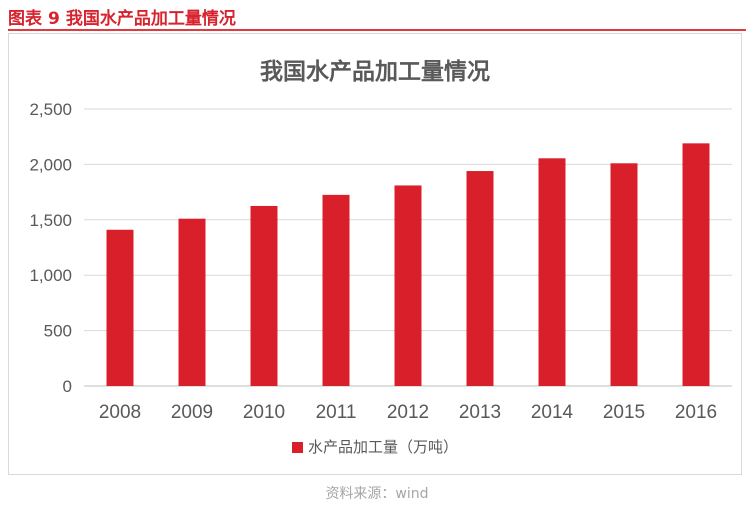  I want to click on figure-caption: 图表 9 我国水产品加工量情况, so click(122, 16).